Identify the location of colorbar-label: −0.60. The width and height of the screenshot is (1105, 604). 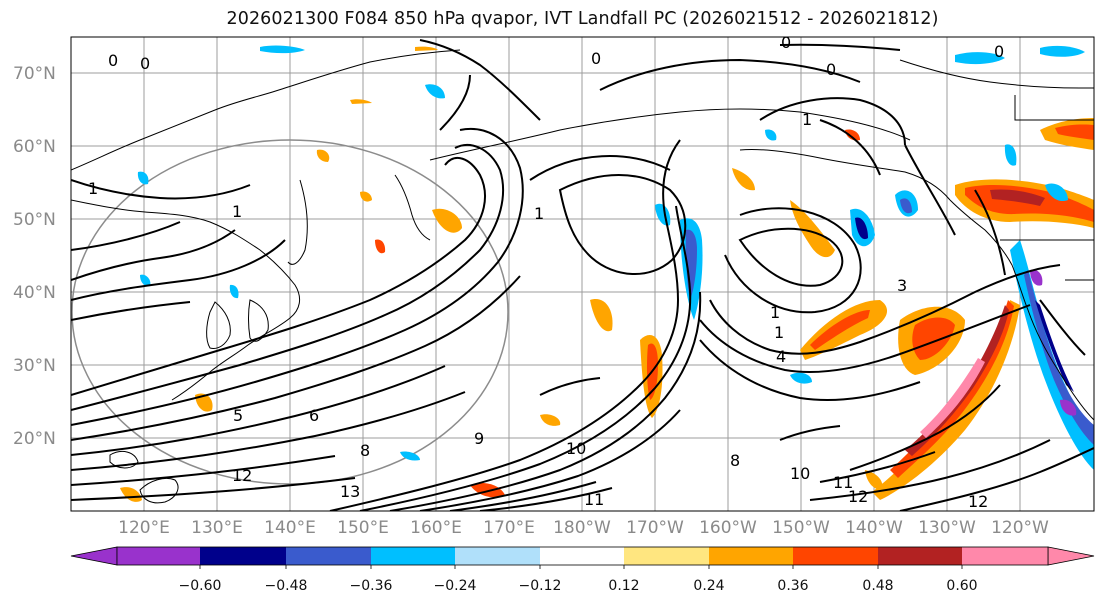
(200, 586).